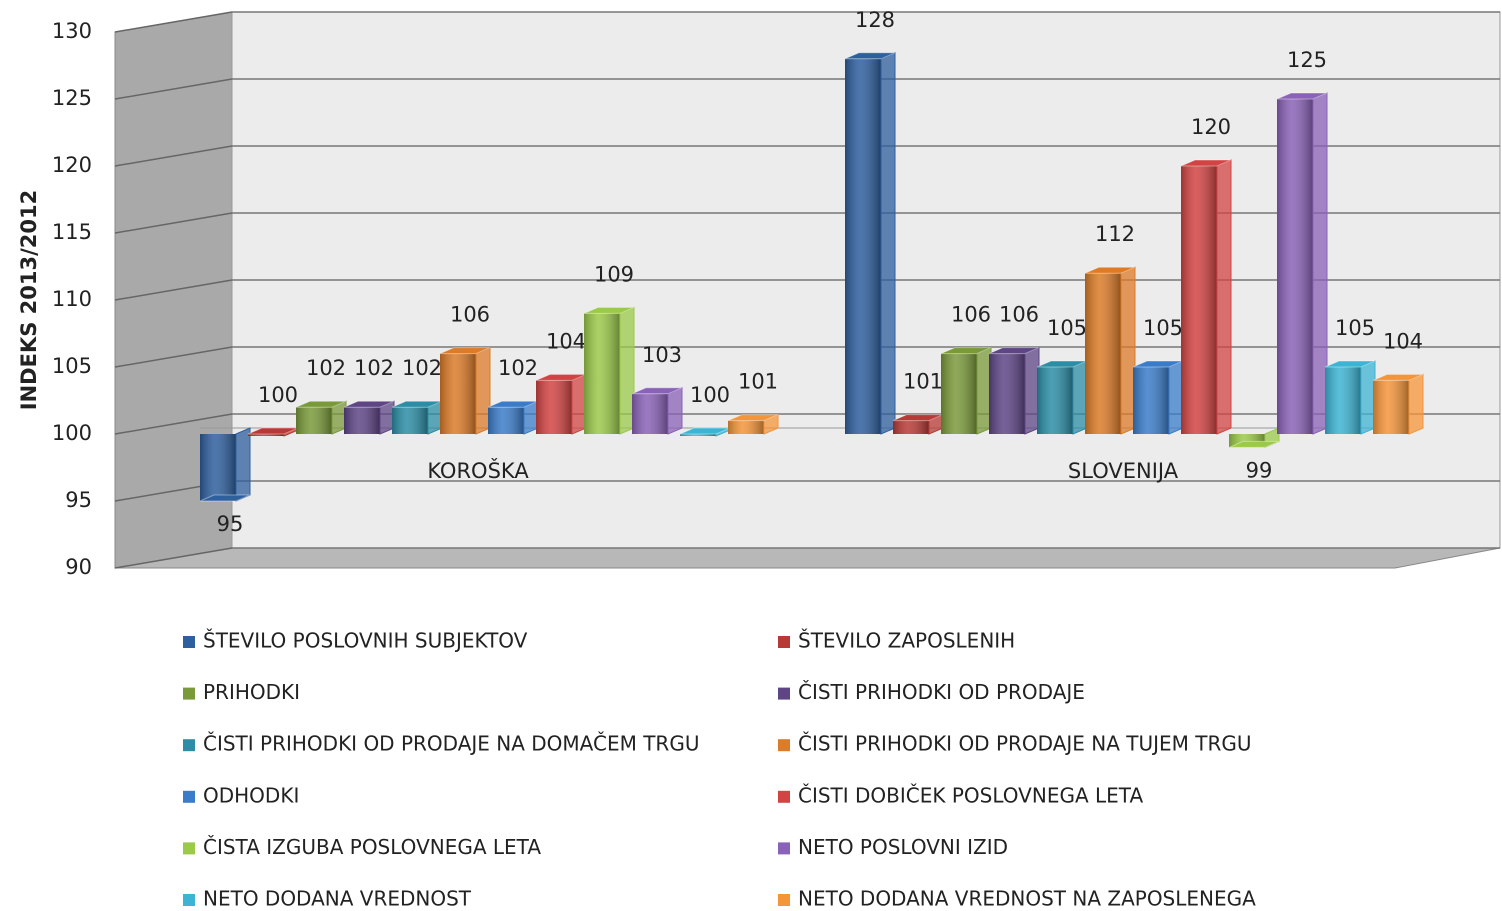  I want to click on data-label: 95, so click(230, 524).